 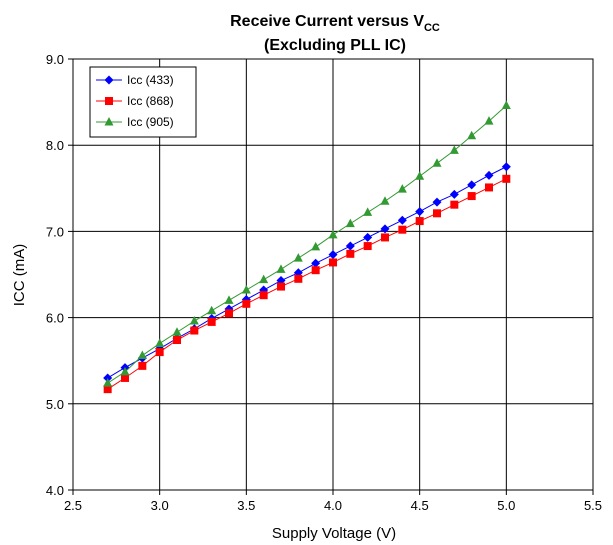 What do you see at coordinates (55, 490) in the screenshot?
I see `y-tick-label: 4.0` at bounding box center [55, 490].